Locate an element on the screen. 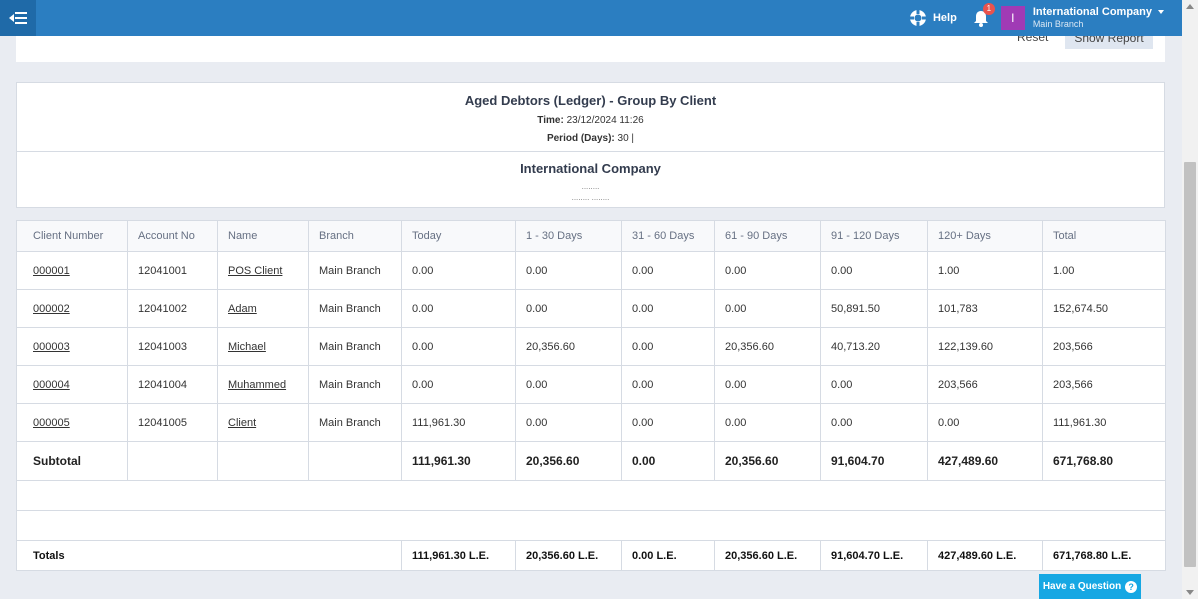 The width and height of the screenshot is (1198, 599). subtotal-31-60: 0.00 is located at coordinates (668, 461).